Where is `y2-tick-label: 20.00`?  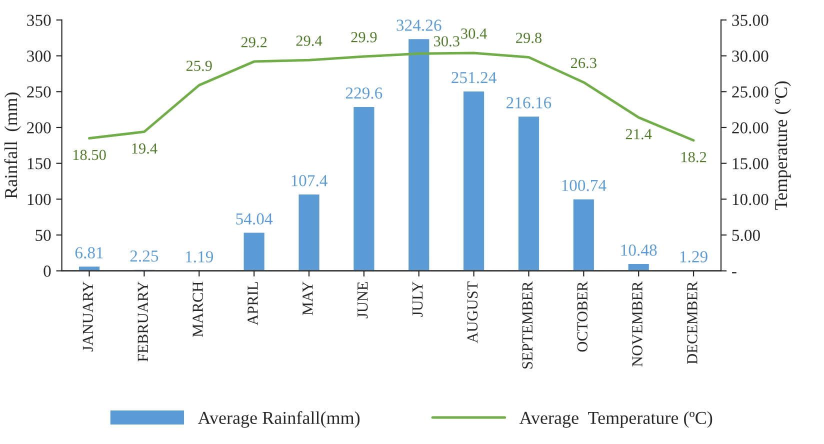
y2-tick-label: 20.00 is located at coordinates (750, 128).